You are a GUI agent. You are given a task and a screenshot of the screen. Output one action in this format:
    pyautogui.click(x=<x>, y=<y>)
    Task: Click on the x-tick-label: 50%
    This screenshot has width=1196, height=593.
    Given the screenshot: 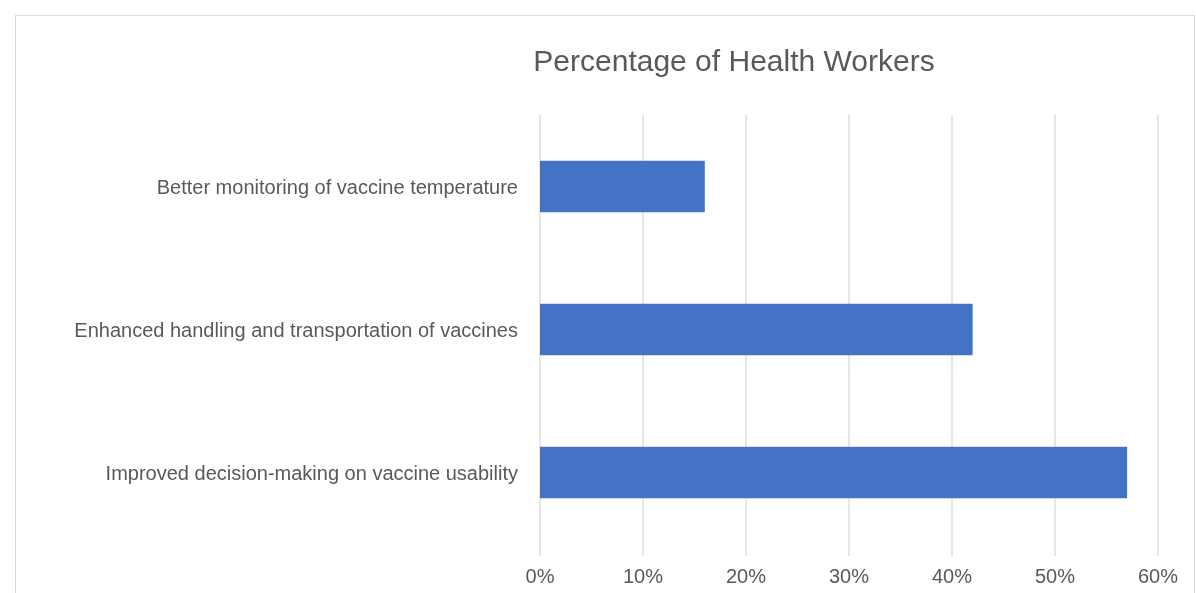 What is the action you would take?
    pyautogui.click(x=1055, y=576)
    